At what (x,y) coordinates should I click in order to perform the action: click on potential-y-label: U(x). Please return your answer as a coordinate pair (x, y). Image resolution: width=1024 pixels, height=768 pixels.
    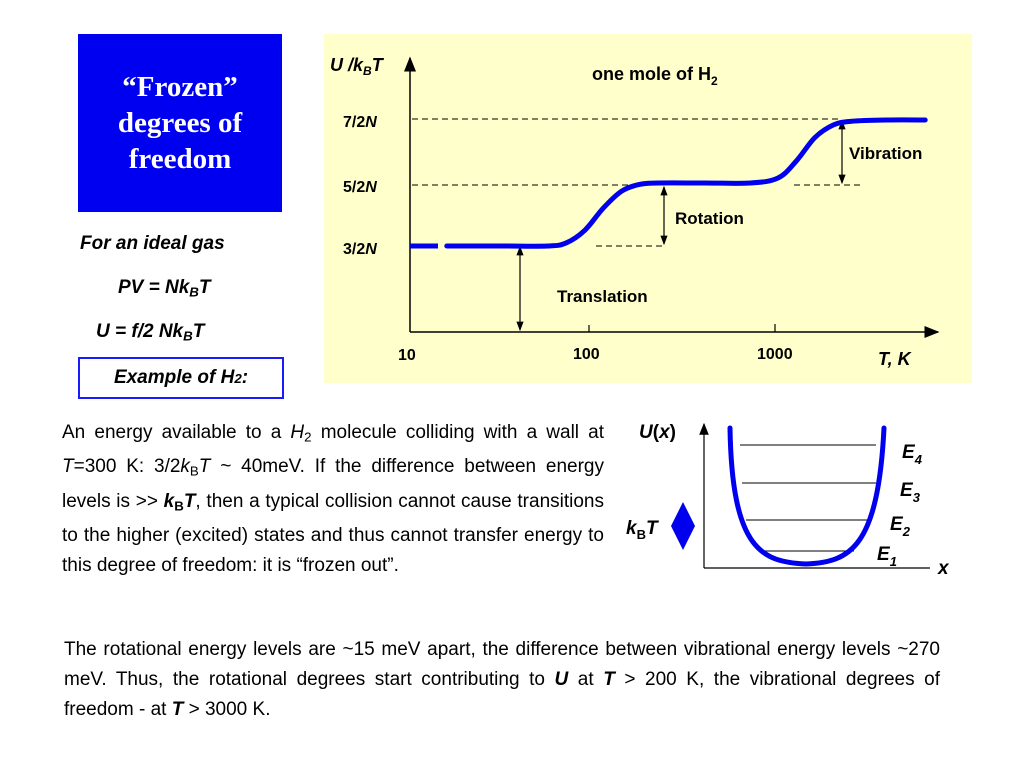
    Looking at the image, I should click on (657, 432).